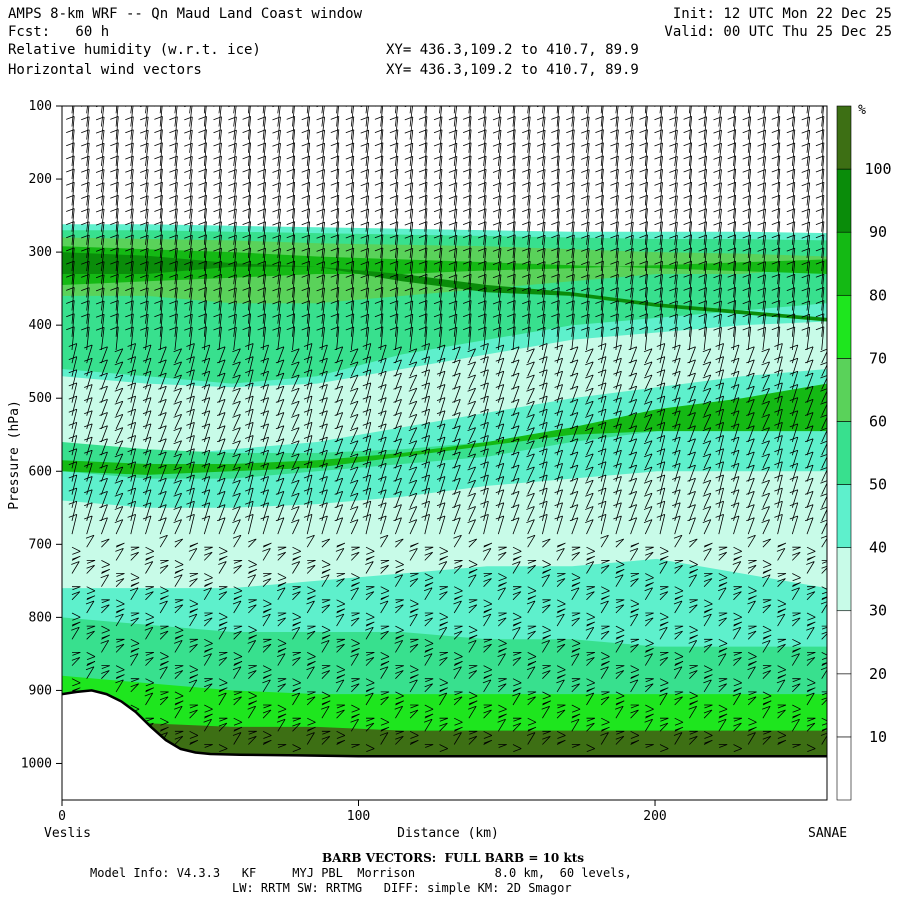 The width and height of the screenshot is (900, 900). I want to click on wind-barb-2081, so click(691, 407).